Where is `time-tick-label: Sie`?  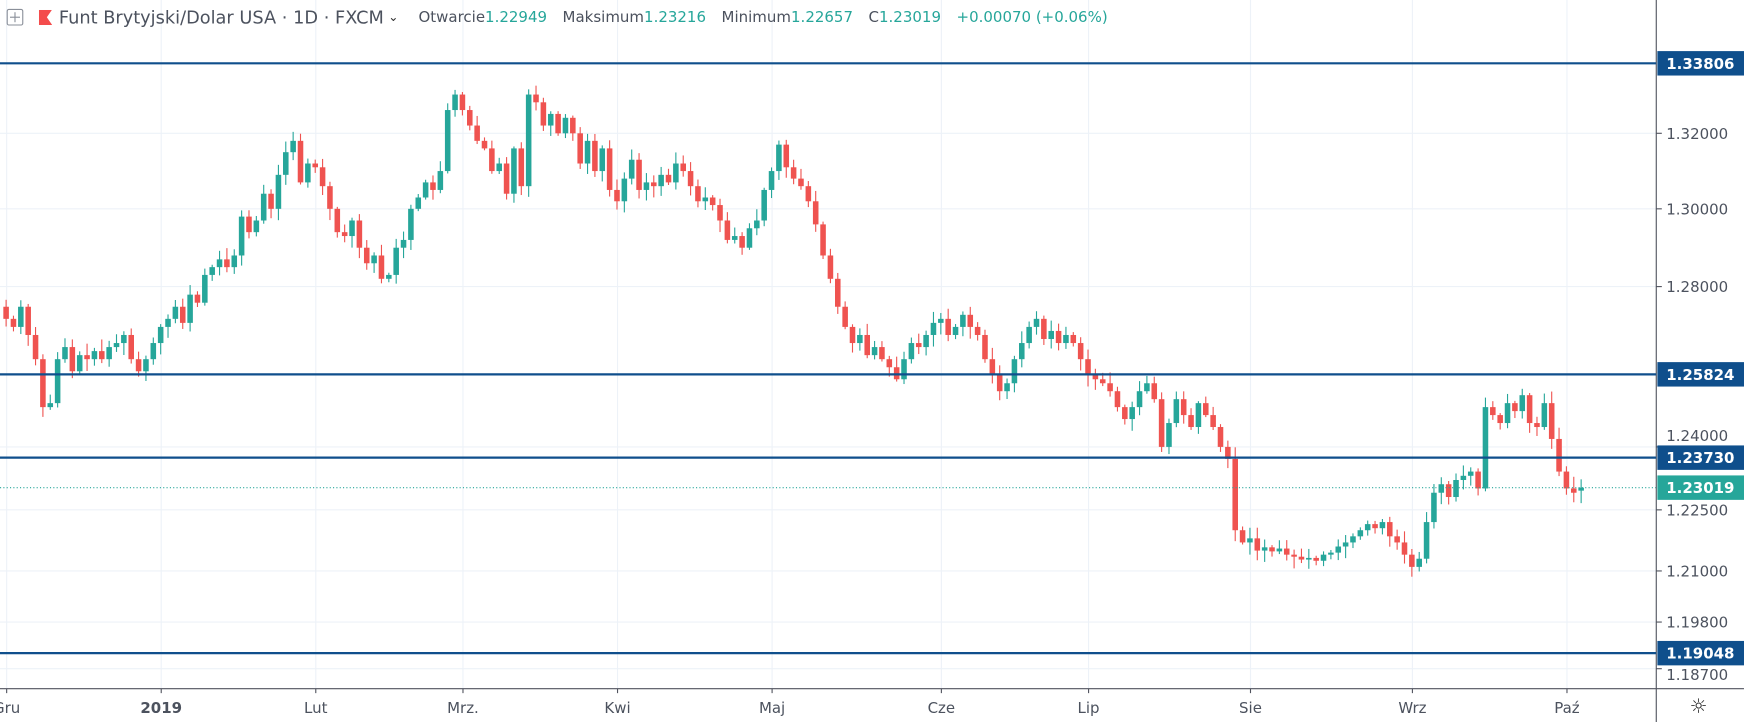
time-tick-label: Sie is located at coordinates (1250, 708).